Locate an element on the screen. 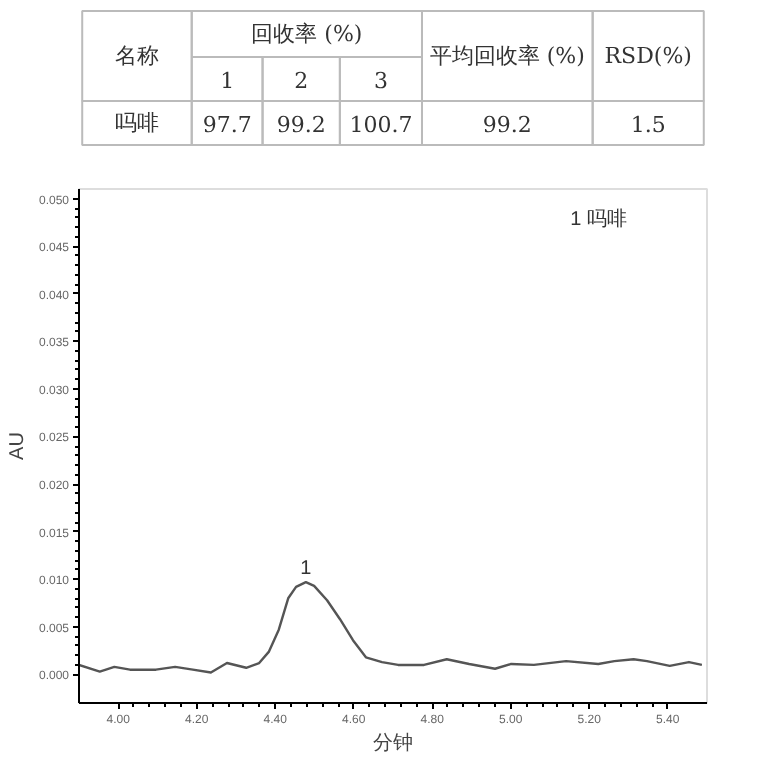  text: 1 is located at coordinates (227, 81).